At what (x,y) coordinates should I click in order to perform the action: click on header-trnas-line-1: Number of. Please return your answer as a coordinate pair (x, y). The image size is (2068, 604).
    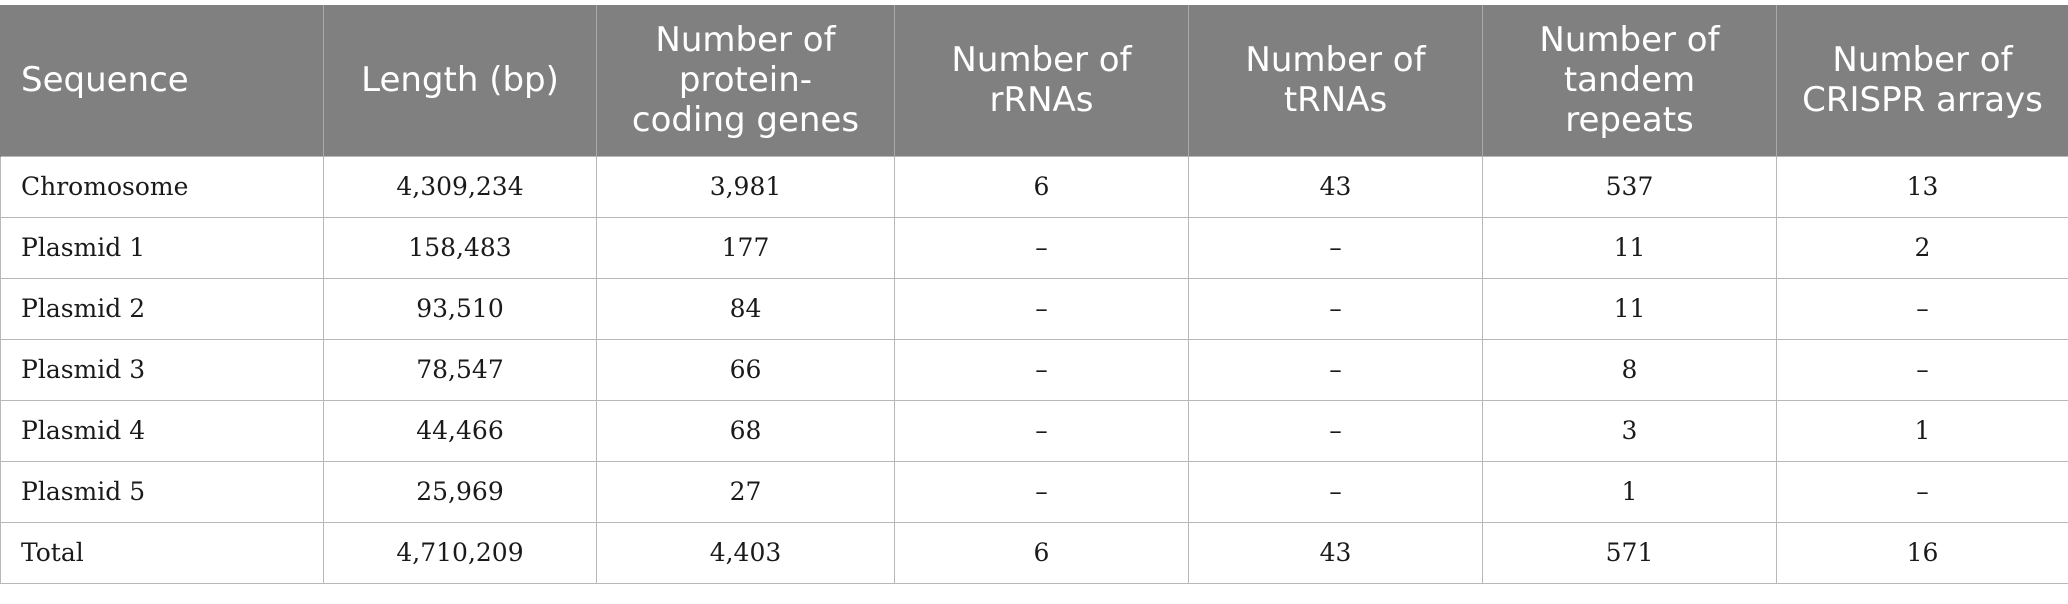
    Looking at the image, I should click on (1335, 60).